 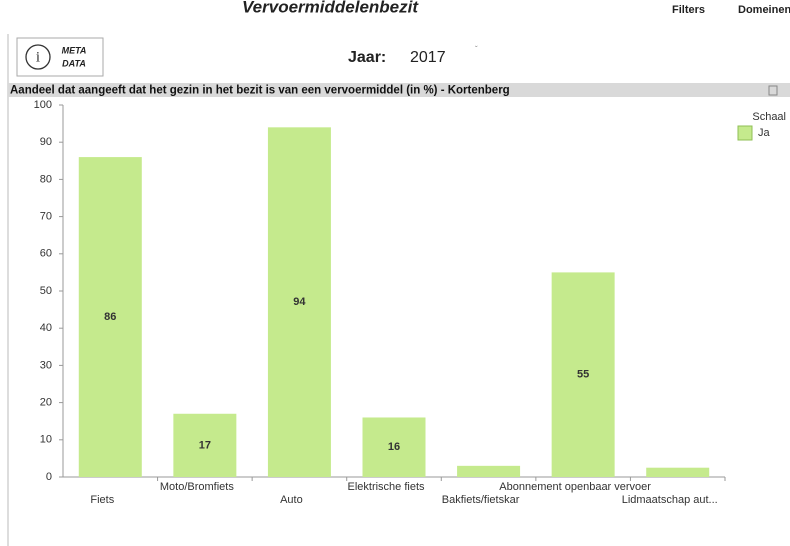 I want to click on x-tick-label: Auto, so click(x=291, y=500).